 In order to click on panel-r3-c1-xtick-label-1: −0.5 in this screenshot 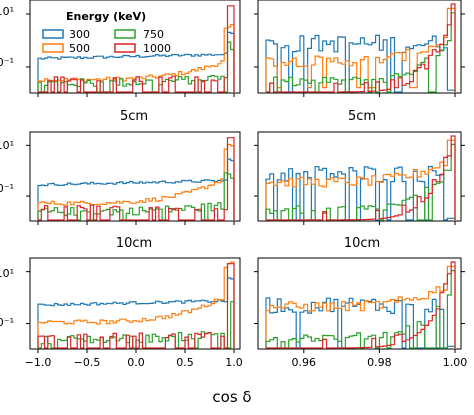, I will do `click(87, 362)`.